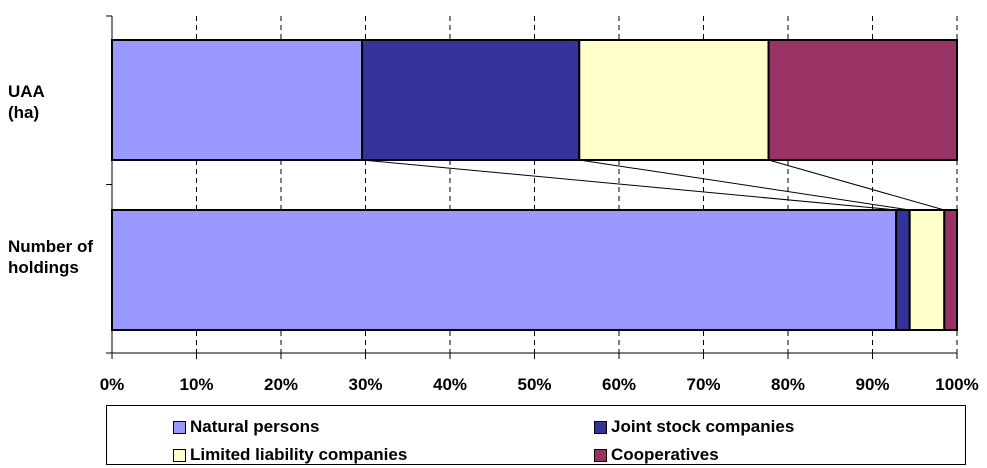 The height and width of the screenshot is (468, 987). I want to click on legend-item-cooperatives: Cooperatives, so click(656, 455).